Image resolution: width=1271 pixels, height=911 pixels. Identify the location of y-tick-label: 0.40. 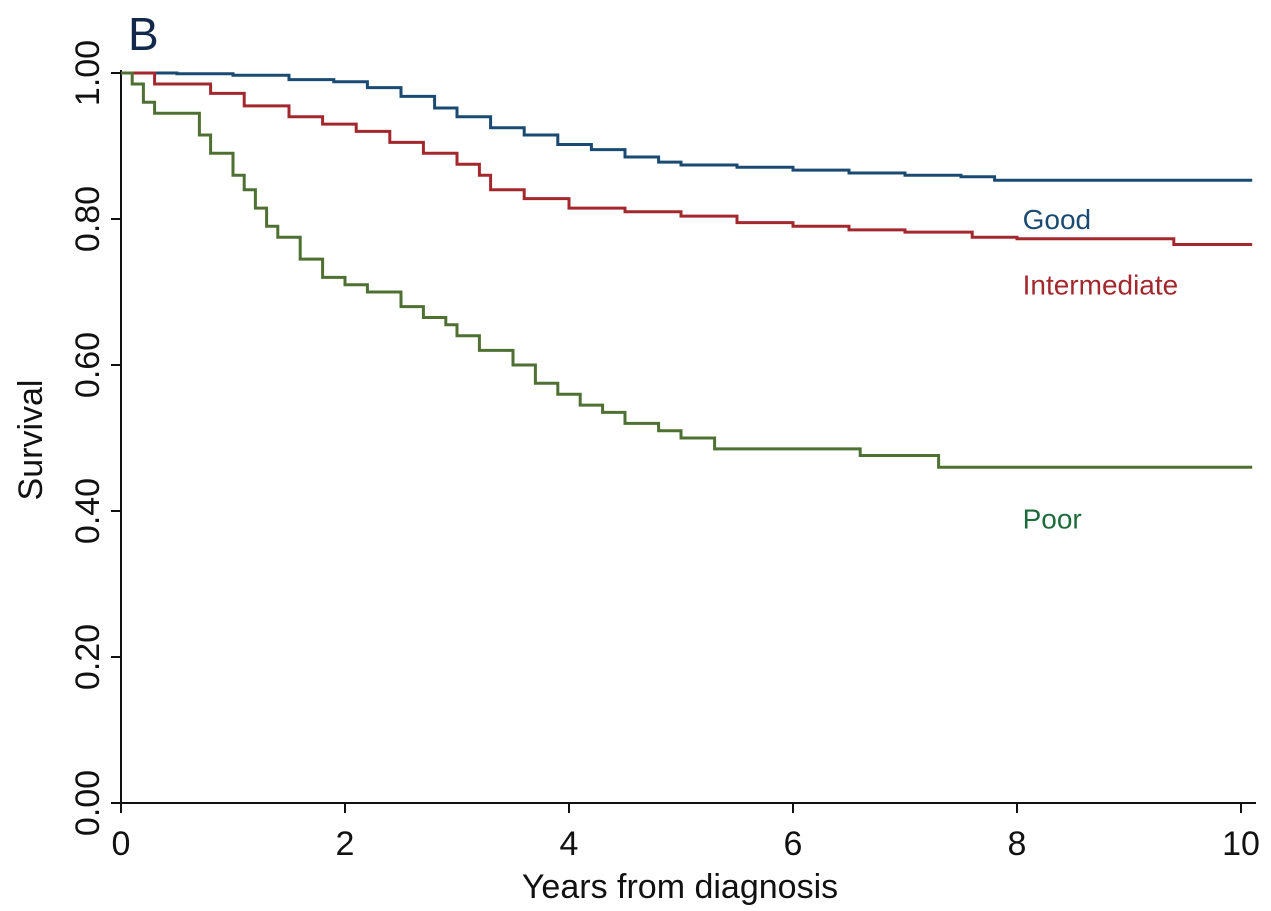
(88, 511).